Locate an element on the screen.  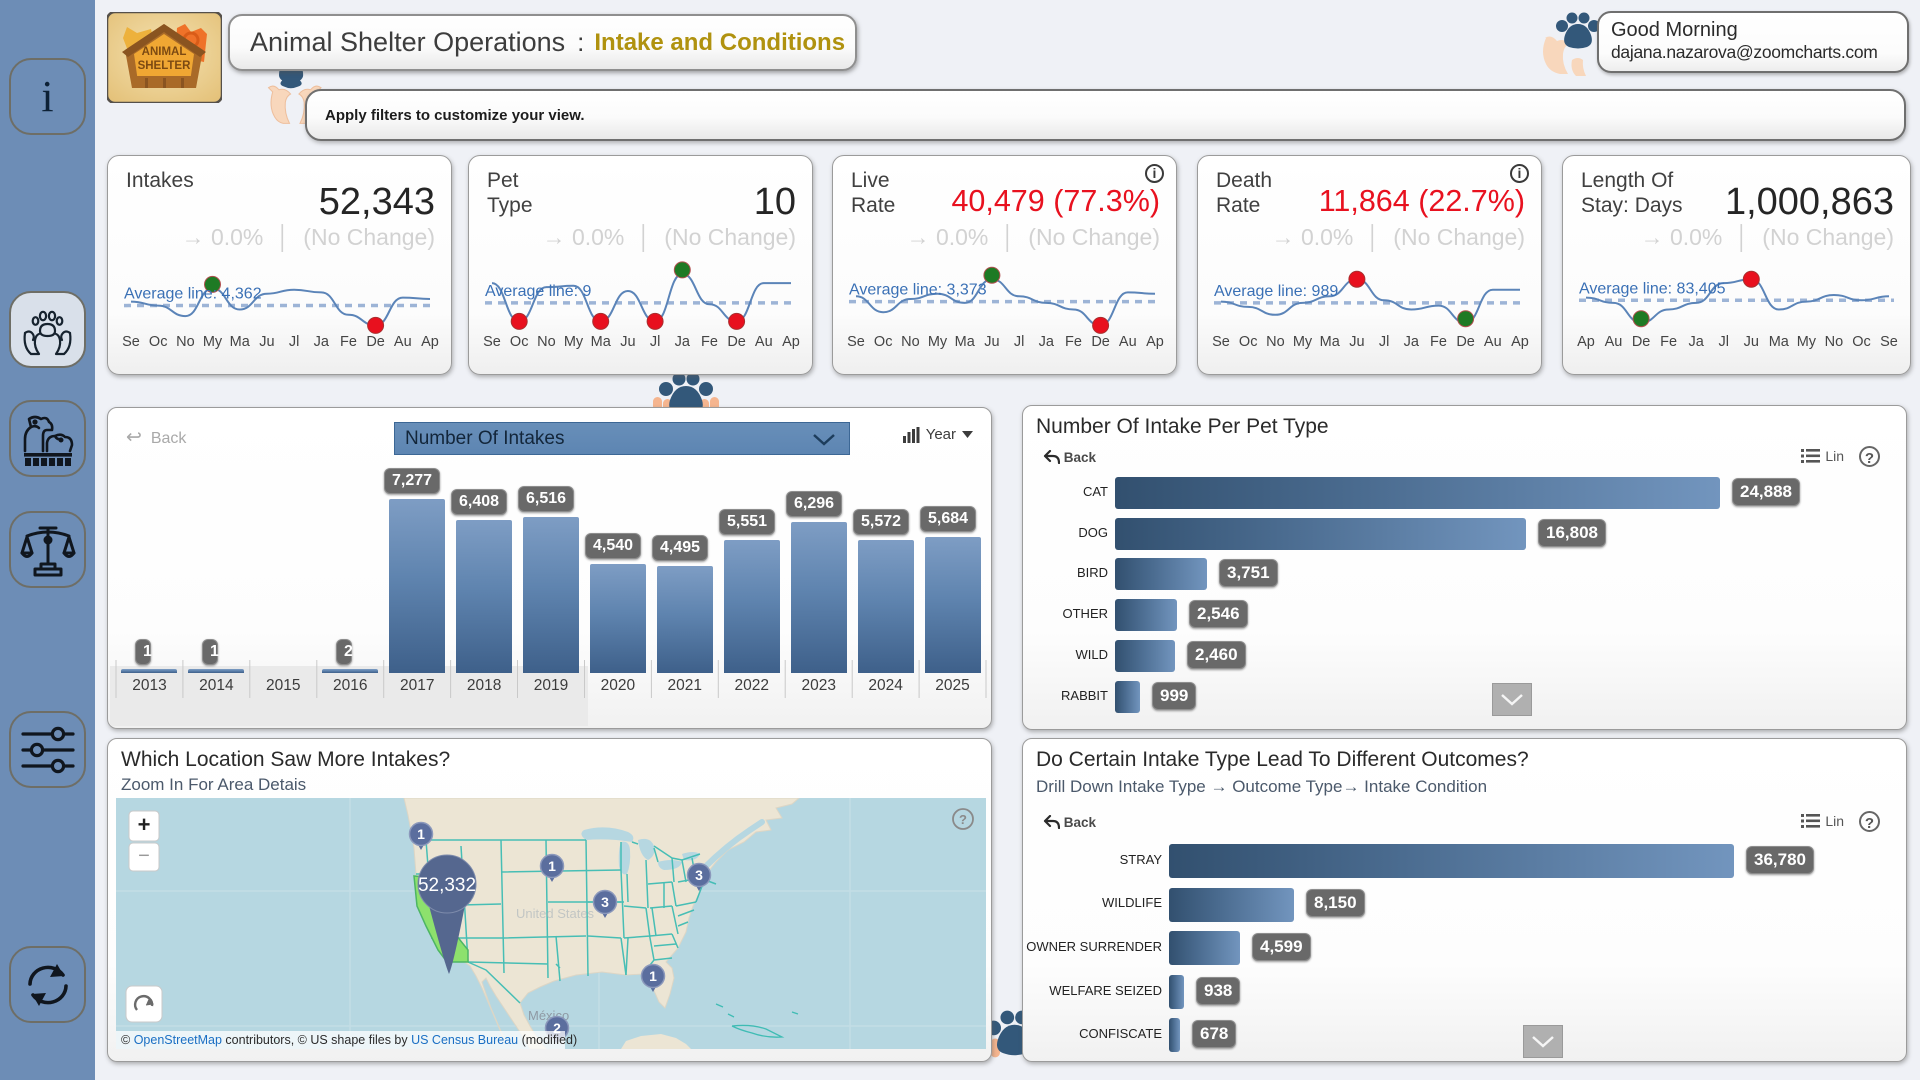
svg-text: 2016 is located at coordinates (350, 685).